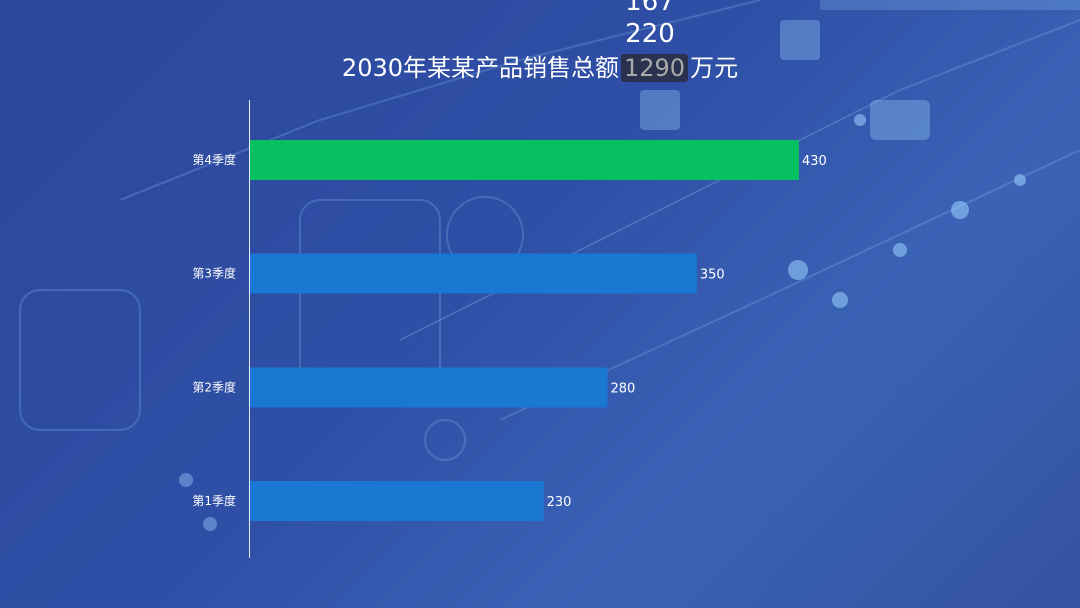  I want to click on category-label: 第1季度, so click(214, 500).